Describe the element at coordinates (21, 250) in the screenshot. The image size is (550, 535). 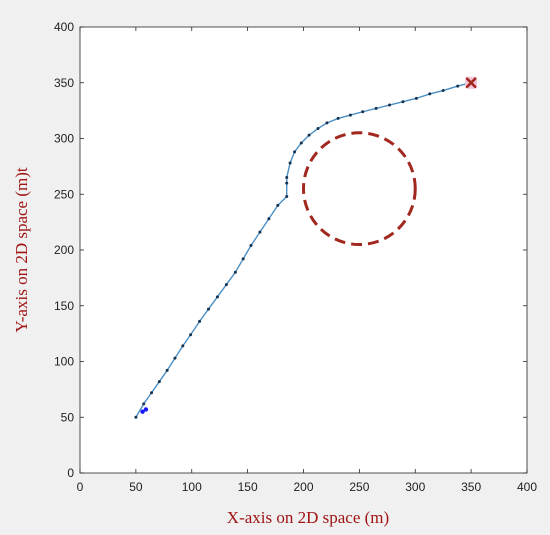
I see `y-axis-title: Y-axis on 2D space (m)t` at that location.